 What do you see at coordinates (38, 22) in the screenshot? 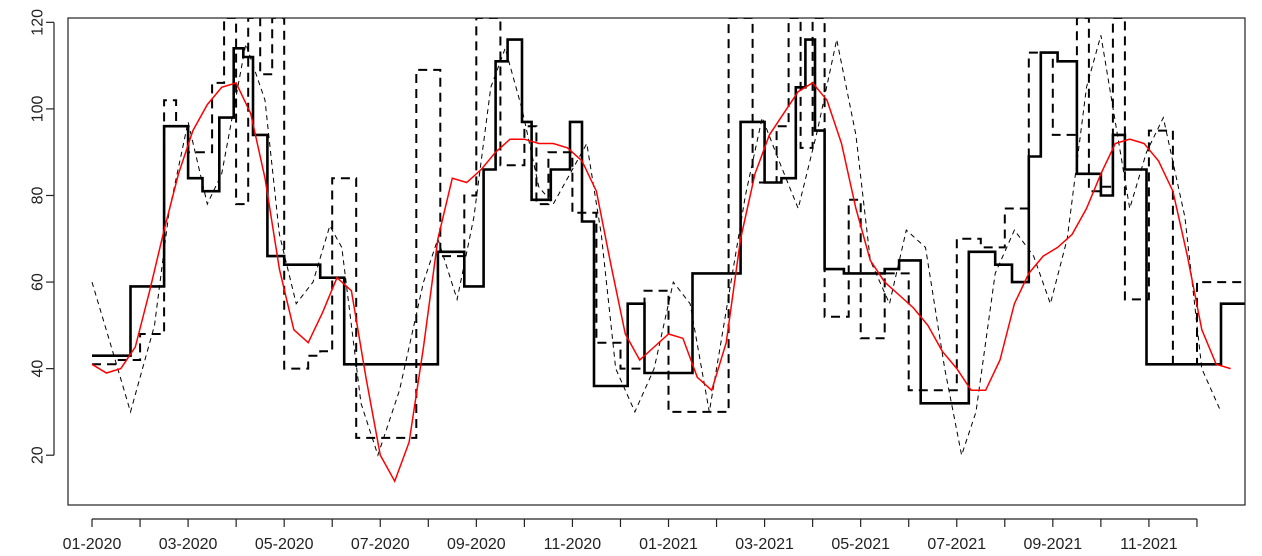
I see `y-tick-label: 120` at bounding box center [38, 22].